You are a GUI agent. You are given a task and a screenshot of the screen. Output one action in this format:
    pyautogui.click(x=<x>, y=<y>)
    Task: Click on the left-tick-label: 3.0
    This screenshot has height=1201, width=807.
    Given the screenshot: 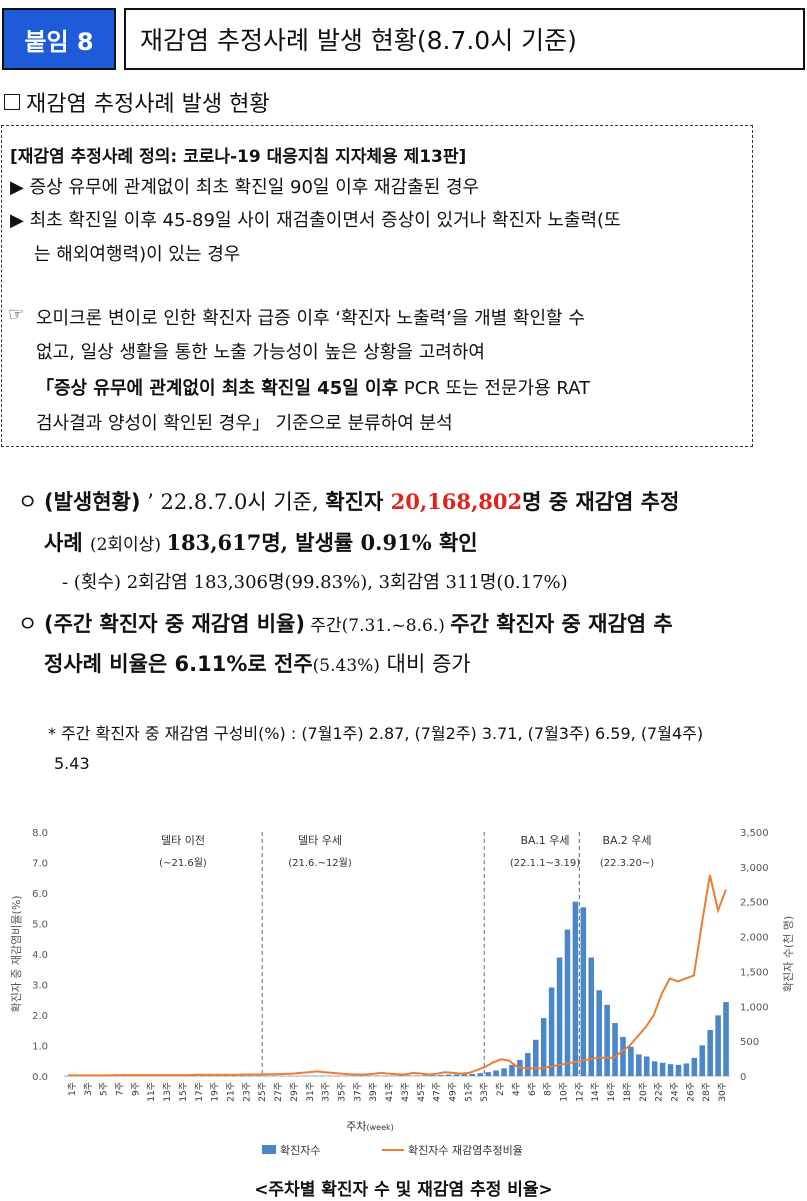 What is the action you would take?
    pyautogui.click(x=40, y=986)
    